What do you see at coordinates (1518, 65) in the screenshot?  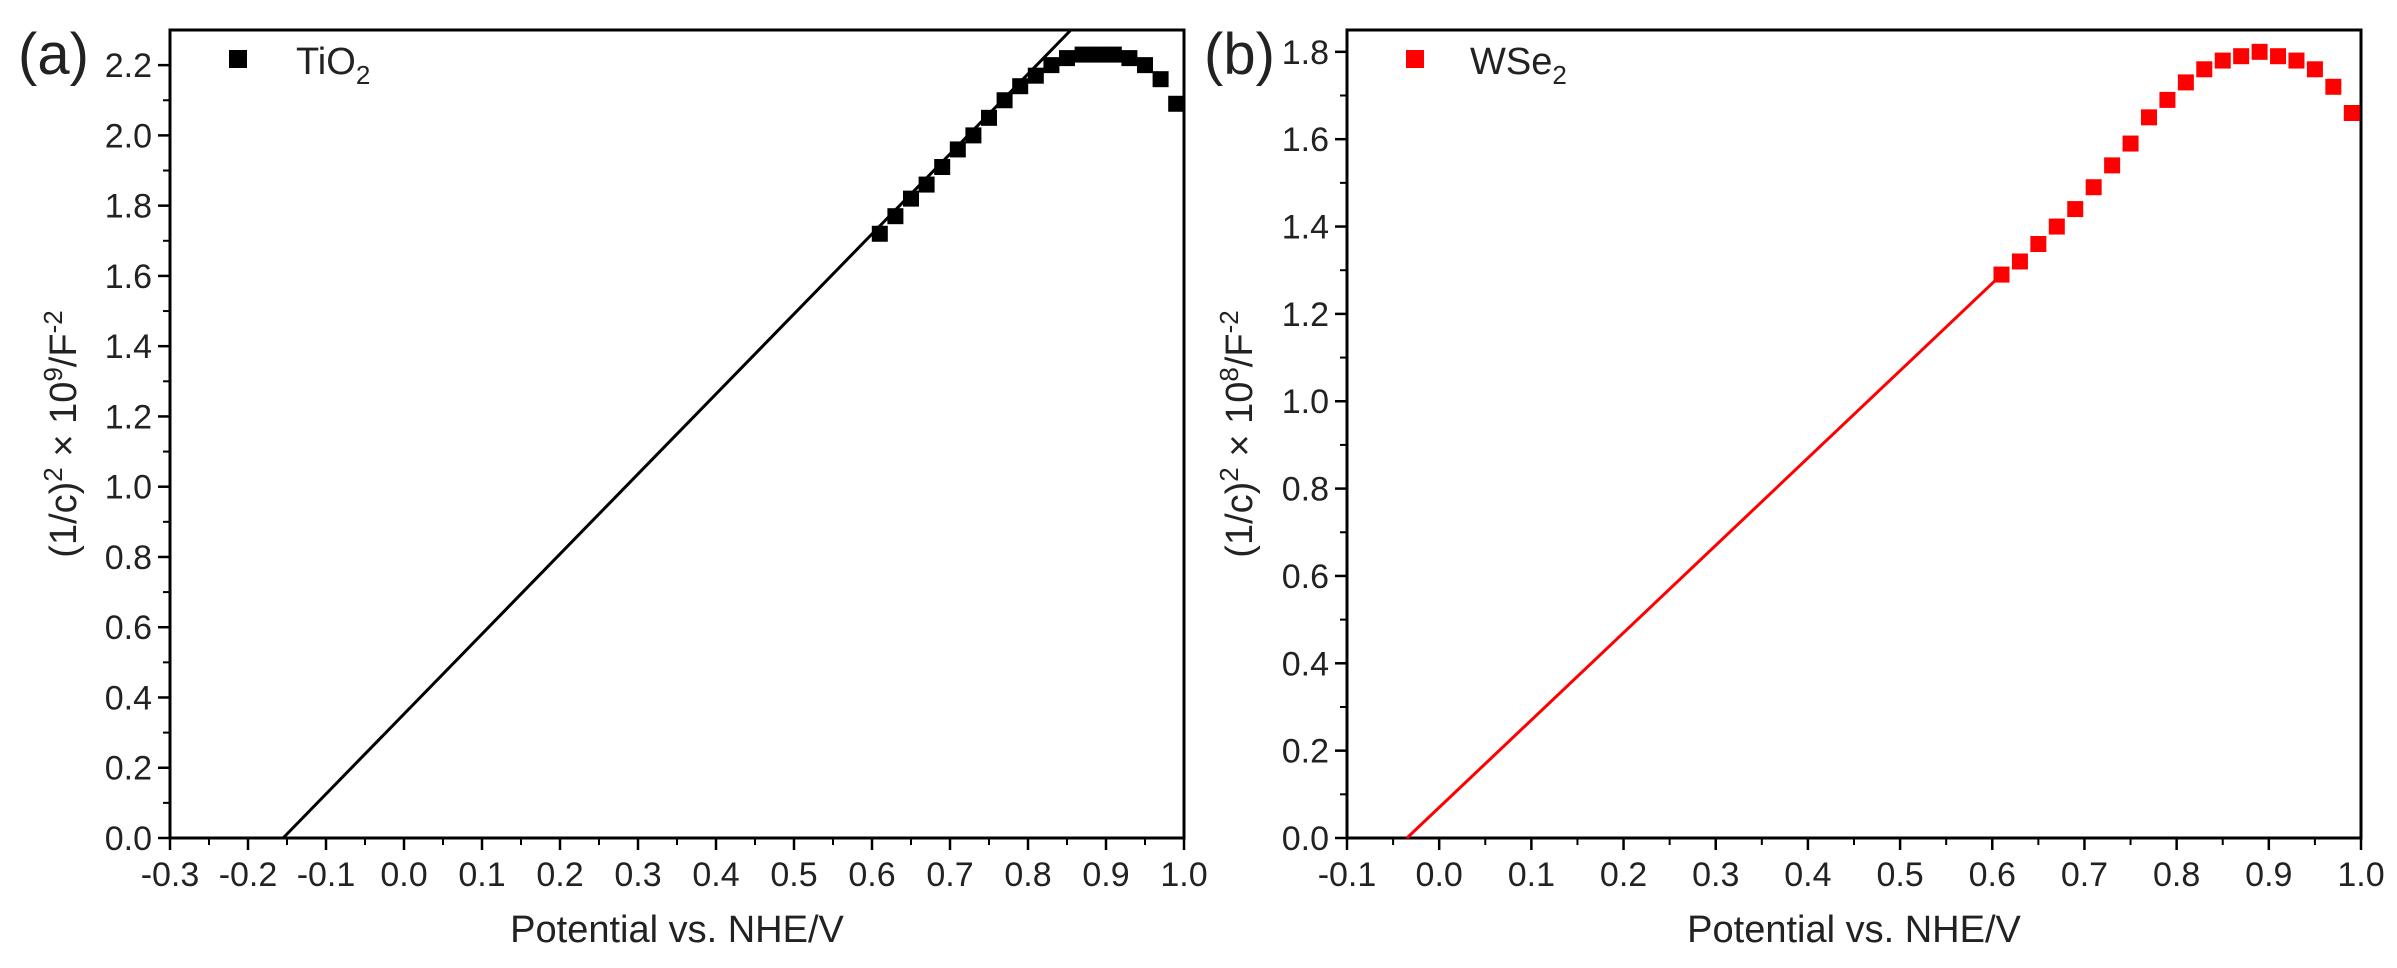 I see `legend-label-b: WSe2` at bounding box center [1518, 65].